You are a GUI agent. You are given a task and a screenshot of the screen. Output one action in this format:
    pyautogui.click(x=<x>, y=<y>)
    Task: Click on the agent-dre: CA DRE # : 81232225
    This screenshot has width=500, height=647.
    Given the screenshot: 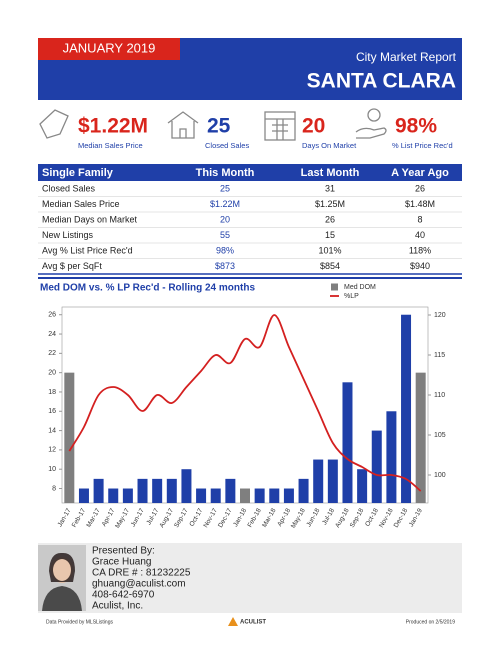 What is the action you would take?
    pyautogui.click(x=141, y=573)
    